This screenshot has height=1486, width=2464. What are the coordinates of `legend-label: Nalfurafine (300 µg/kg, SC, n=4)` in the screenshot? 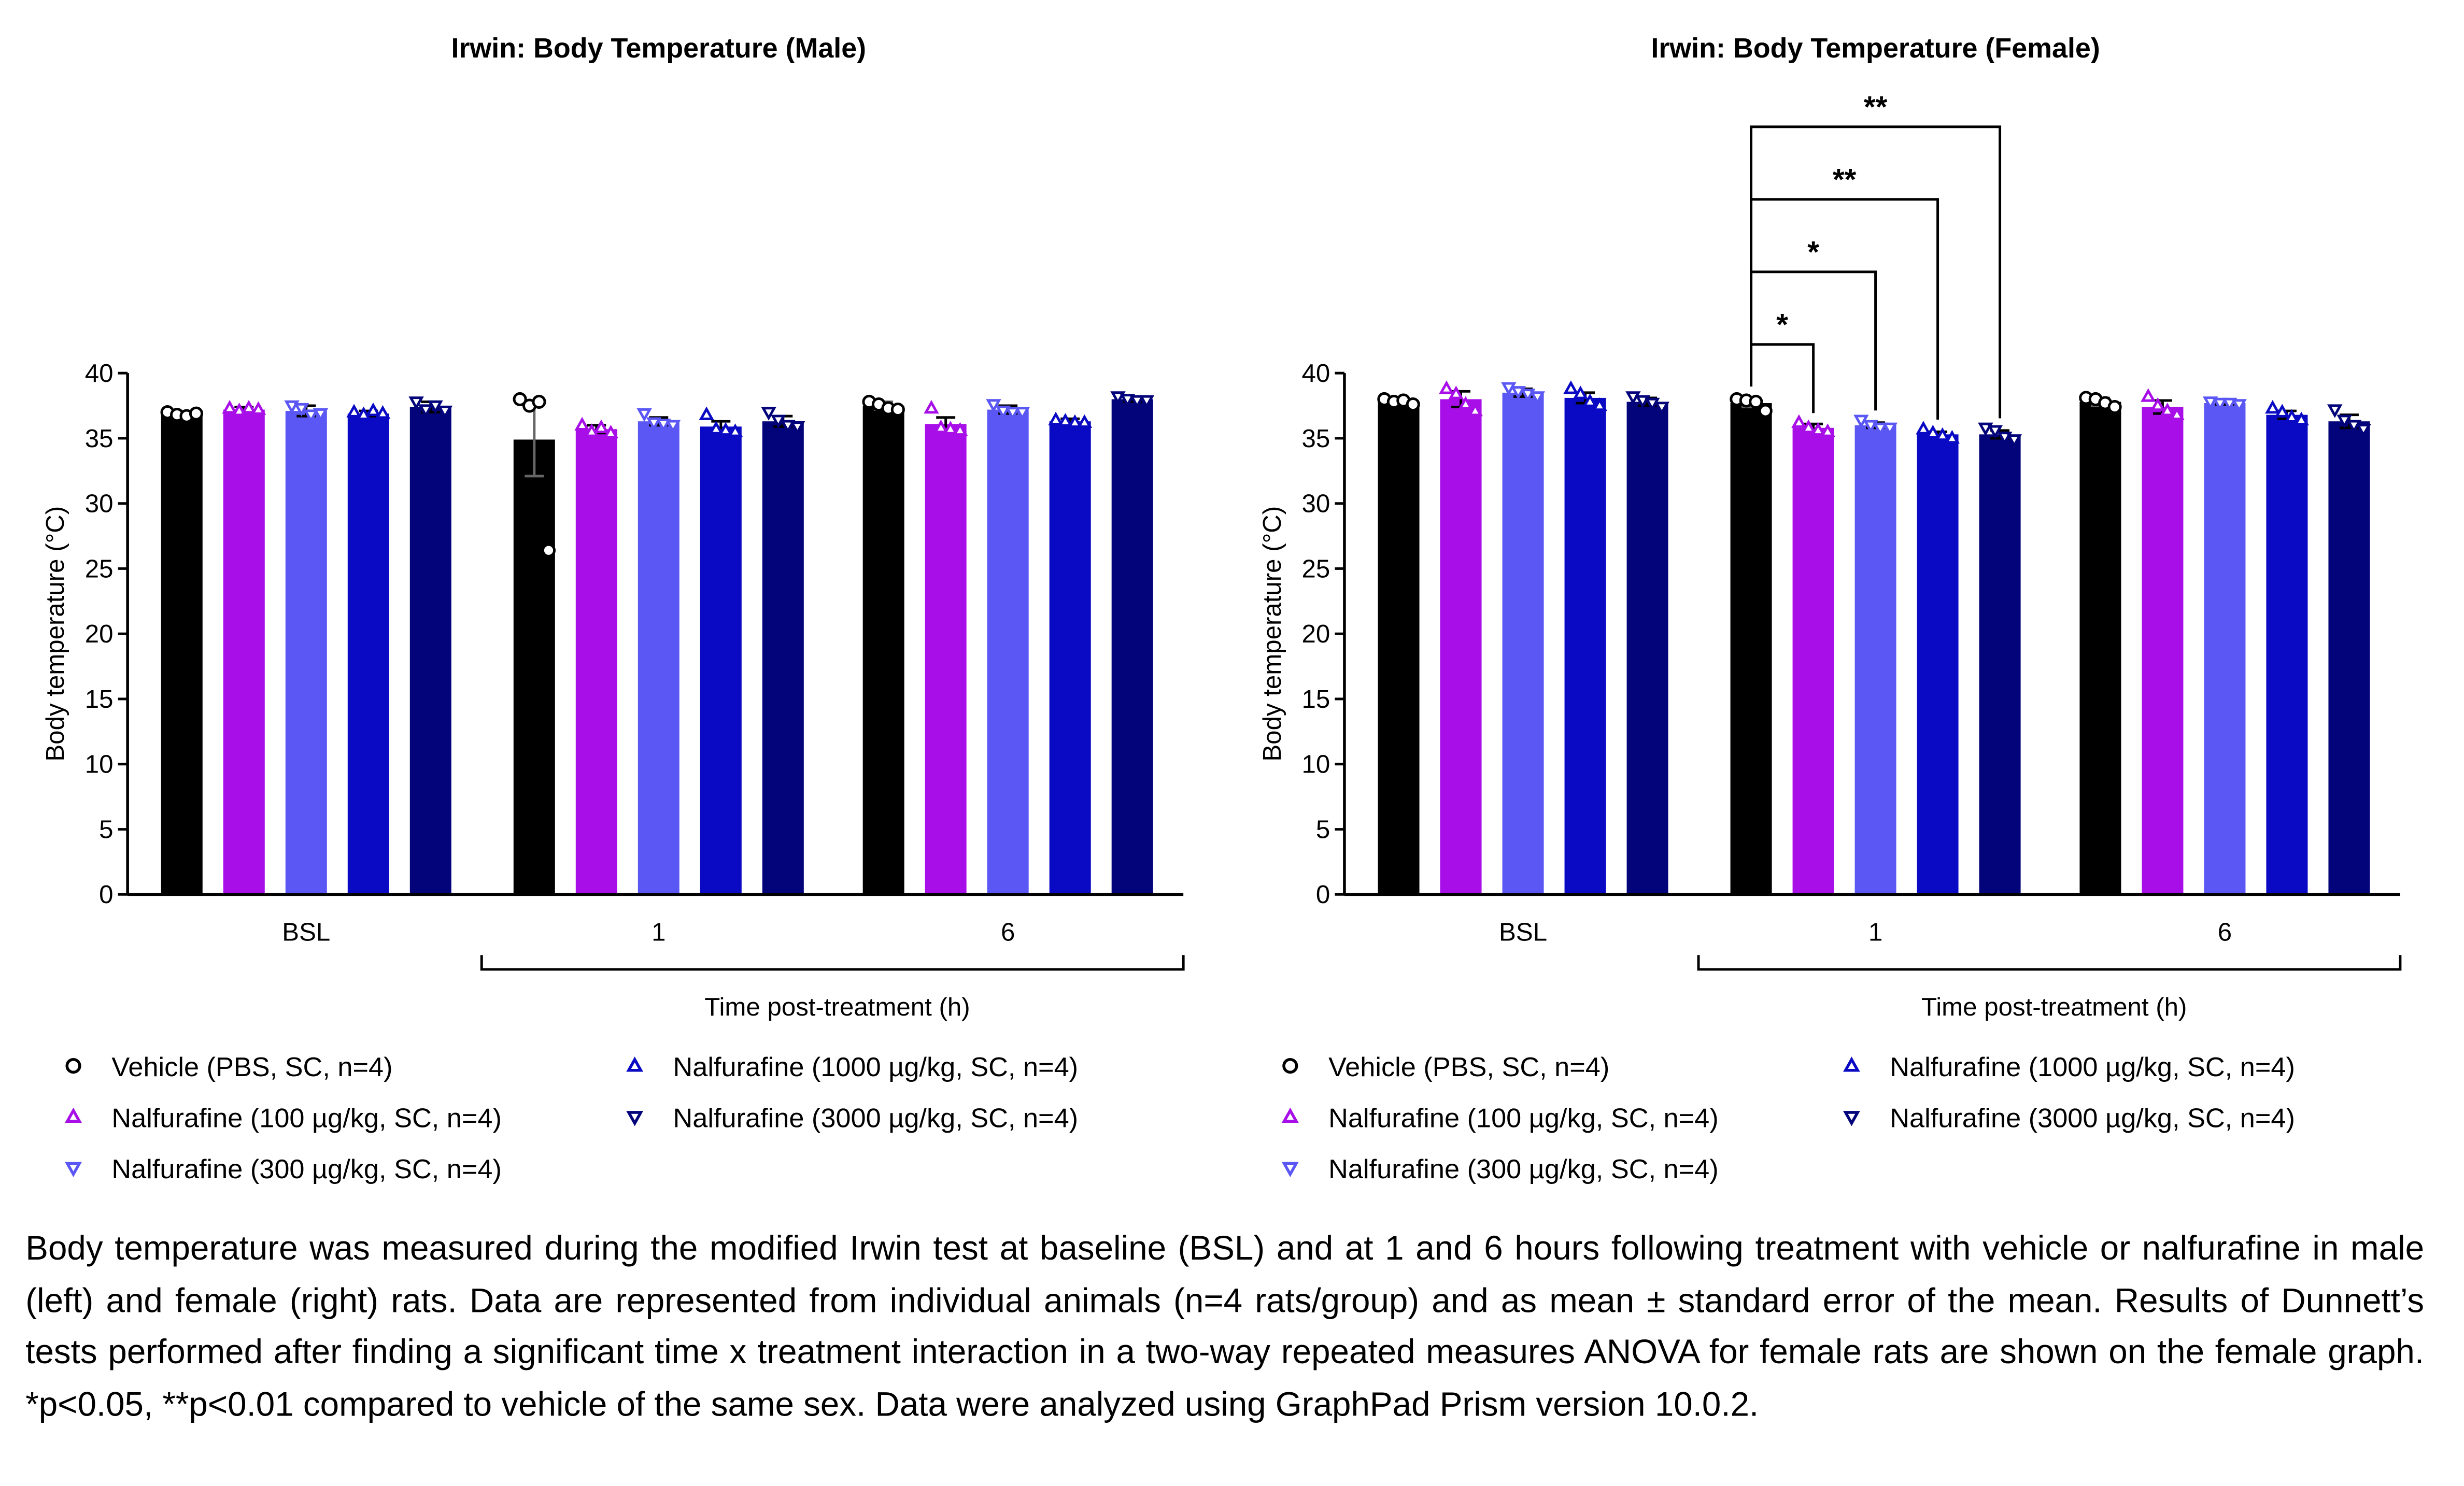 It's located at (306, 1169).